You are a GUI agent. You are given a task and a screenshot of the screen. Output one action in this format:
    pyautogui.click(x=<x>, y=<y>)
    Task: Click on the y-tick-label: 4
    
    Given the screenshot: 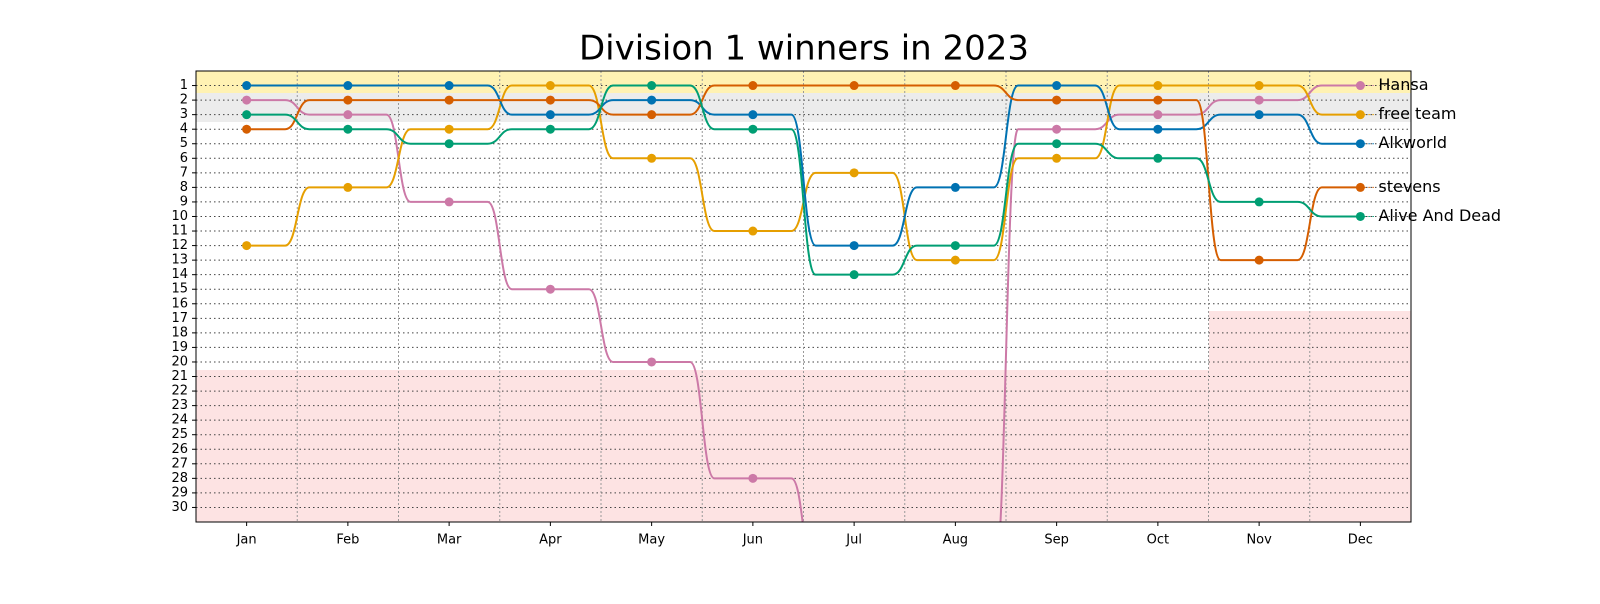 What is the action you would take?
    pyautogui.click(x=184, y=129)
    